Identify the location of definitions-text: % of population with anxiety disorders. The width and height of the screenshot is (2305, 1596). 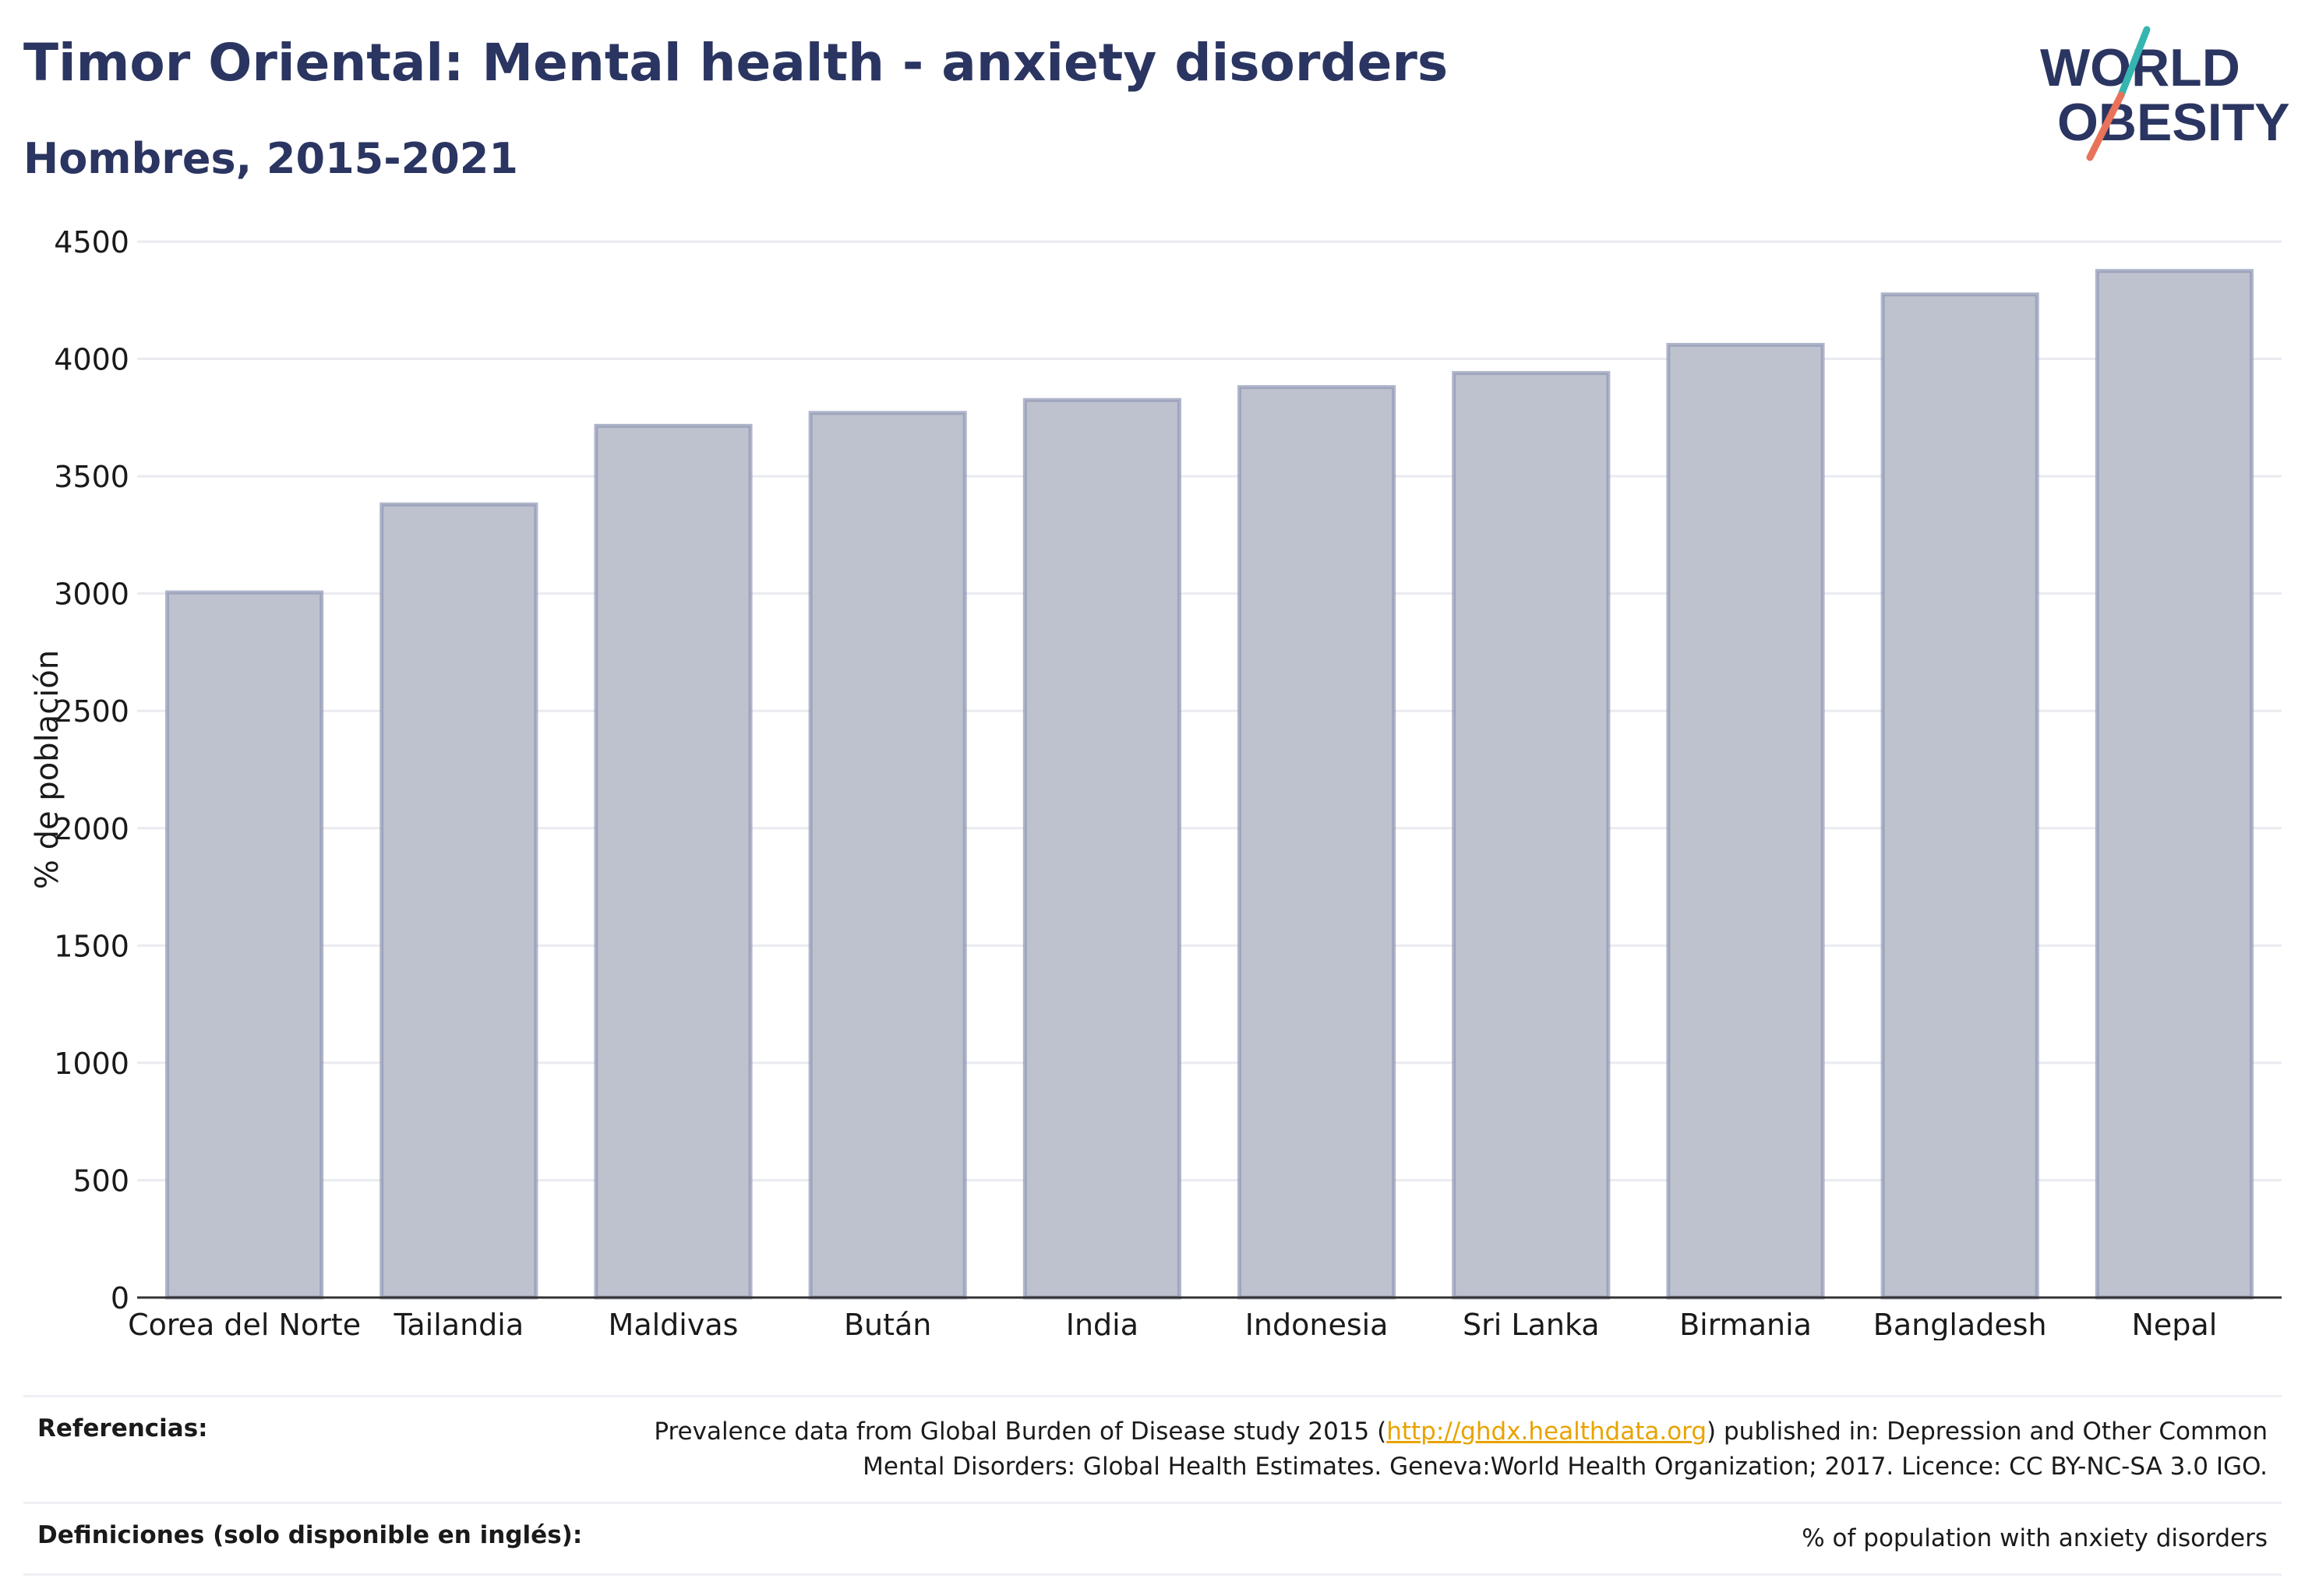
(2035, 1538).